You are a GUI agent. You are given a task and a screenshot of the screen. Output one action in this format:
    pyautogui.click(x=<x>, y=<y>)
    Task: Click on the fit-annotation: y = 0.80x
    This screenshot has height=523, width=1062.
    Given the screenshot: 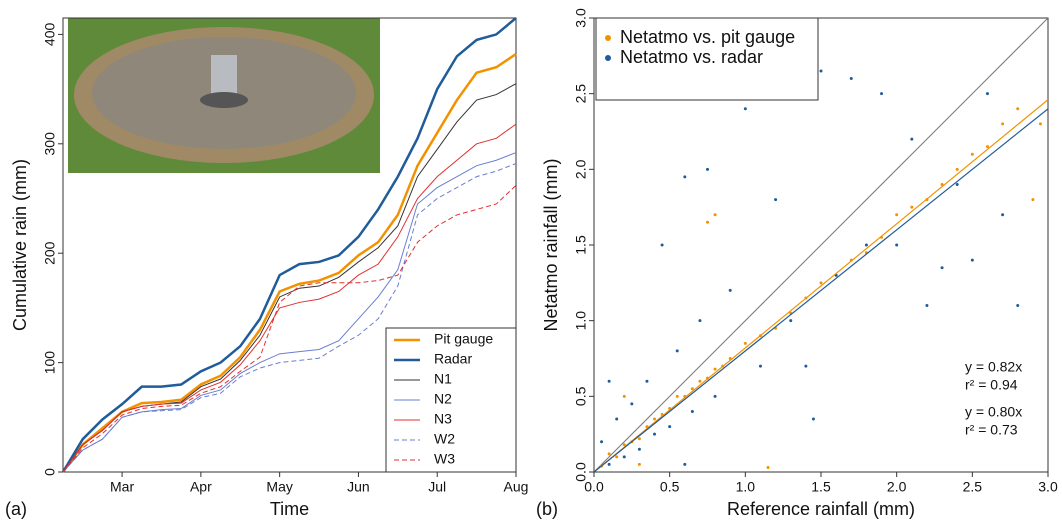 What is the action you would take?
    pyautogui.click(x=993, y=412)
    